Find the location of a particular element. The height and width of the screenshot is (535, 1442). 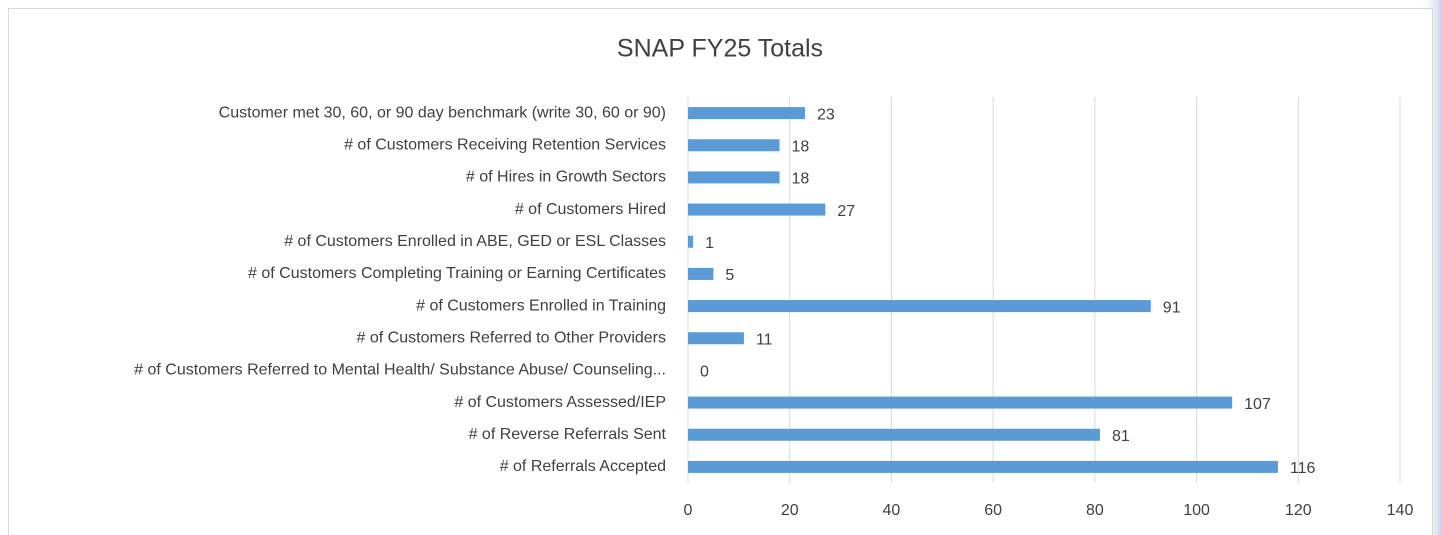

x-tick-label: 0 is located at coordinates (688, 510).